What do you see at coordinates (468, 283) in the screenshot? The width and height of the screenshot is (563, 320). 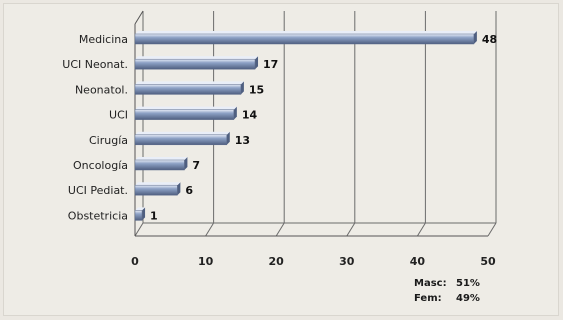 I see `stat-value: 51%` at bounding box center [468, 283].